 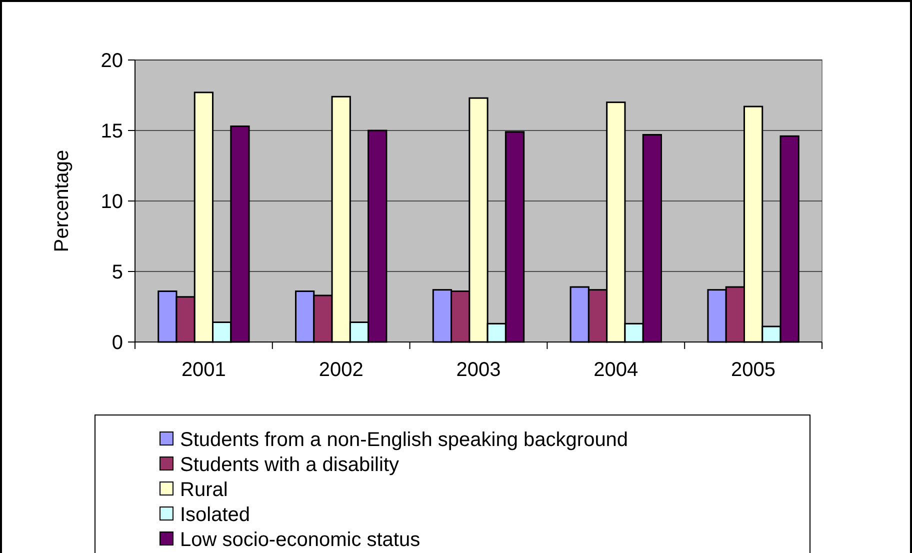 What do you see at coordinates (290, 465) in the screenshot?
I see `legend-label: Students with a disability` at bounding box center [290, 465].